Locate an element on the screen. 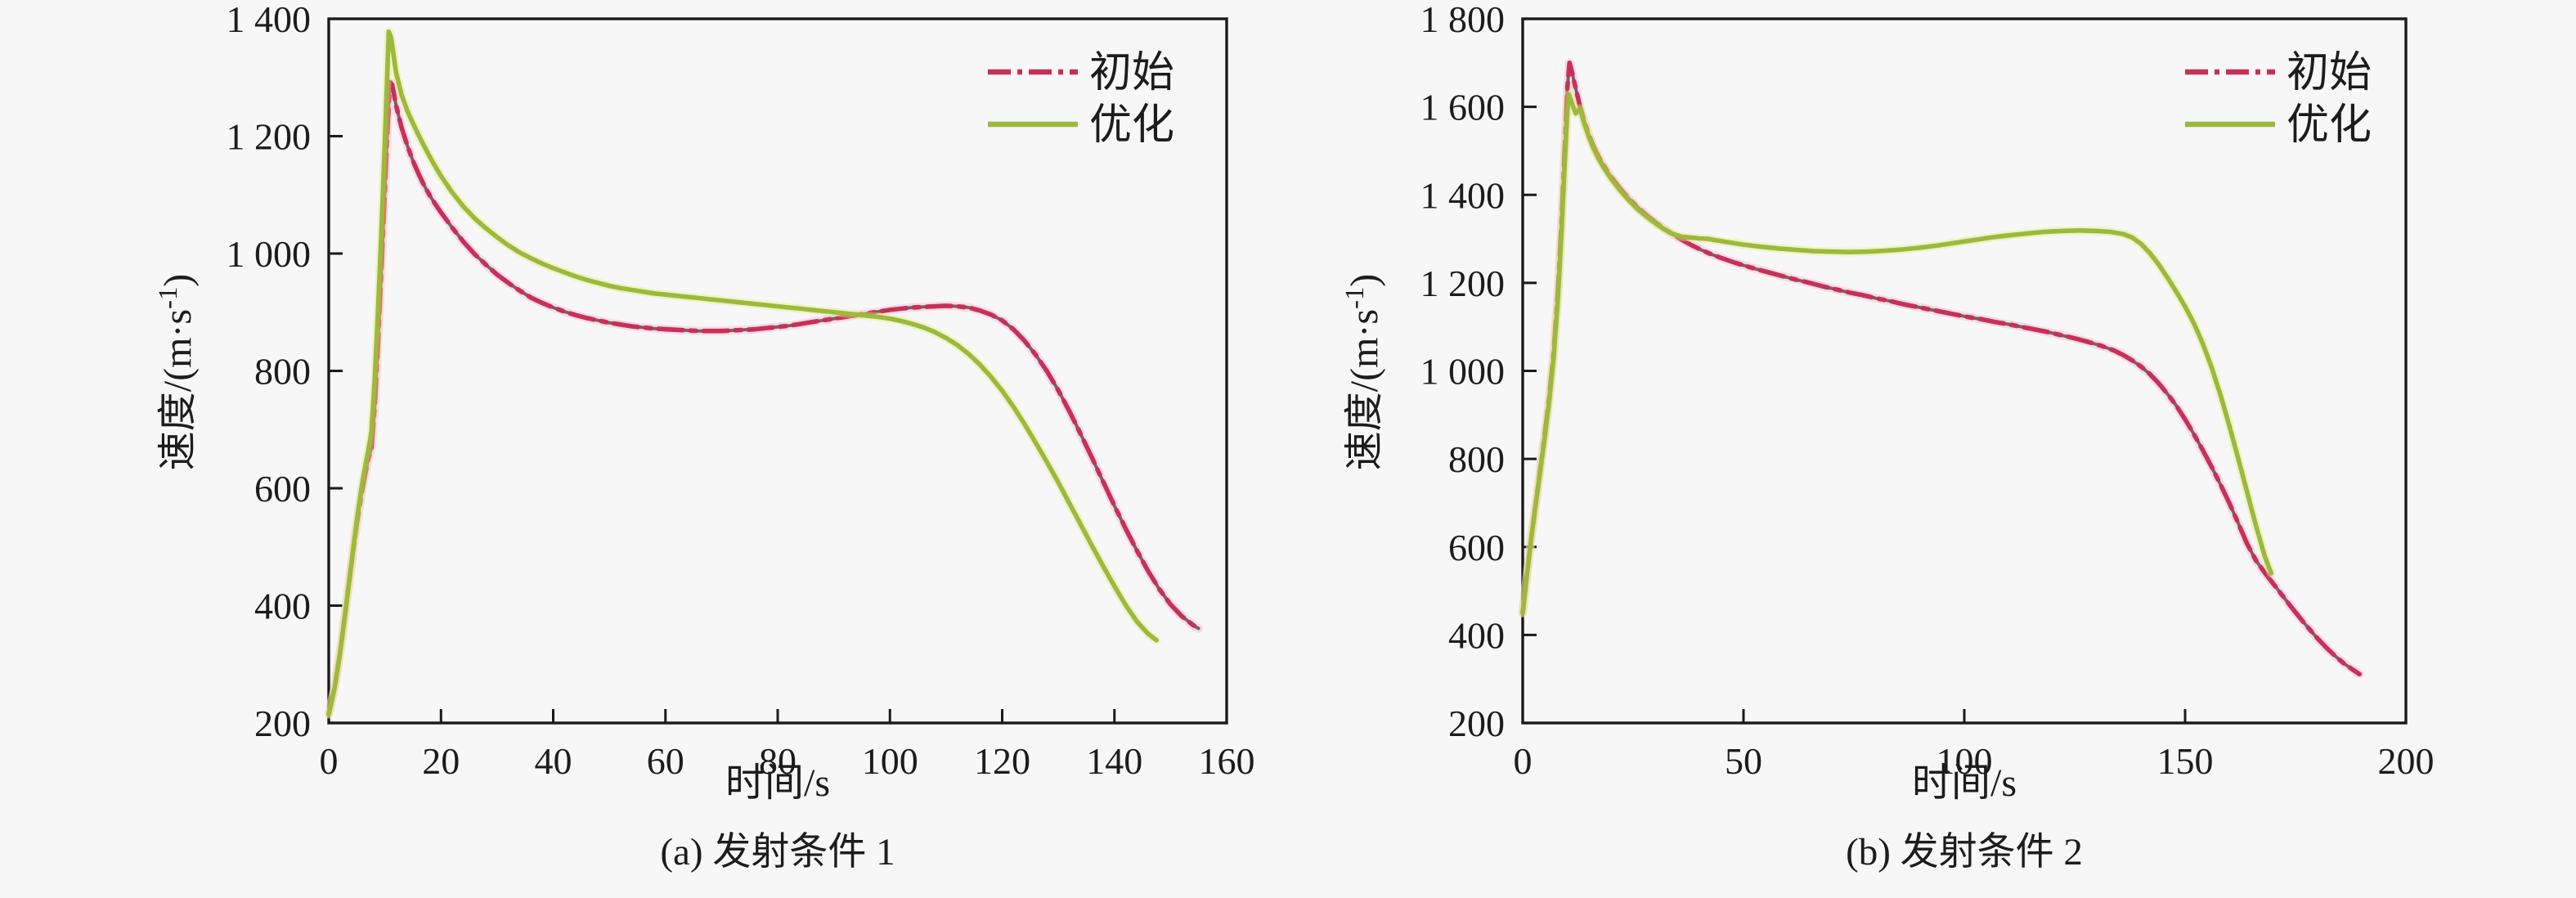 The width and height of the screenshot is (2576, 898). x-tick-label: 150 is located at coordinates (2185, 761).